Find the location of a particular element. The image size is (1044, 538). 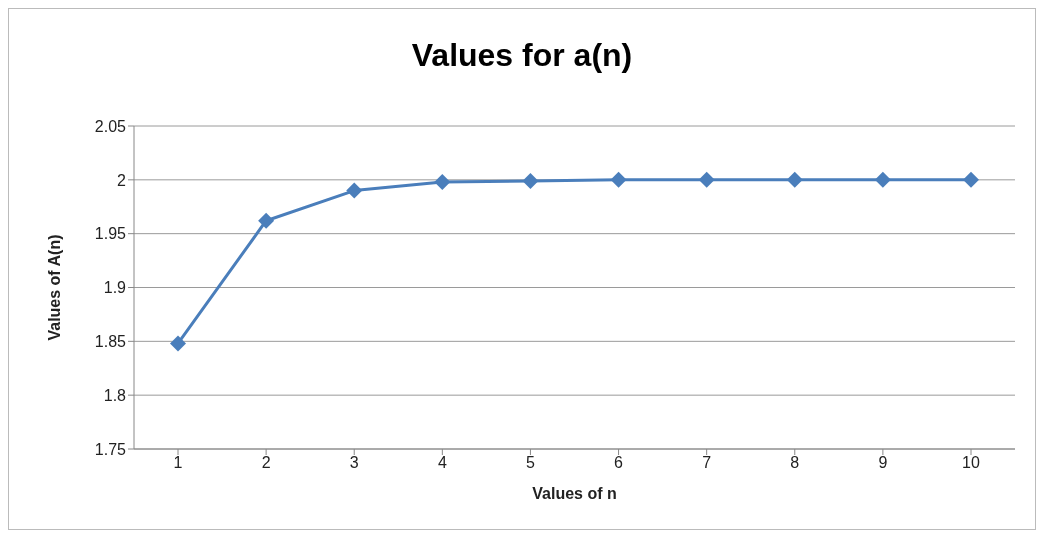

x-tick-label: 8 is located at coordinates (795, 463).